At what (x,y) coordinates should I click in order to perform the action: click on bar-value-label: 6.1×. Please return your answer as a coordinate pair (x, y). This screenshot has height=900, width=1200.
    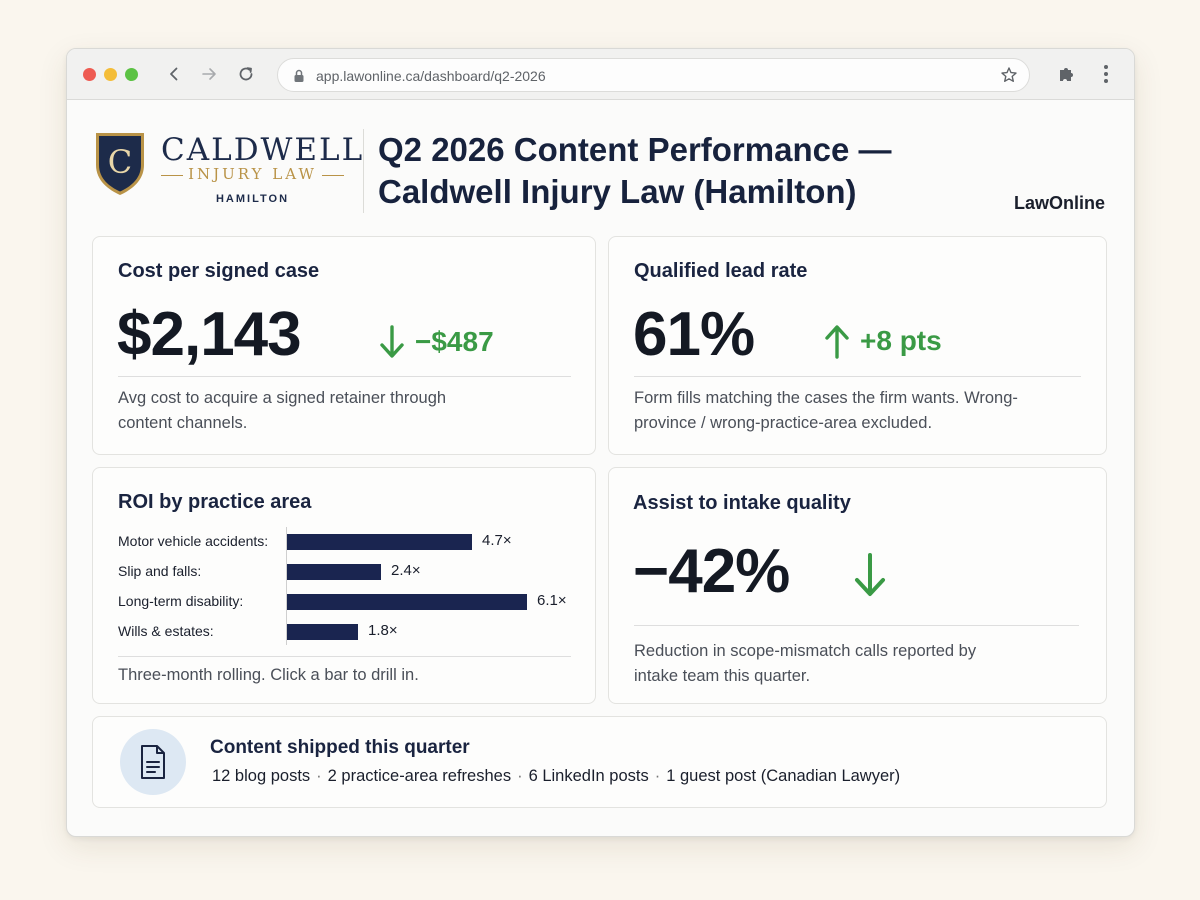
    Looking at the image, I should click on (552, 600).